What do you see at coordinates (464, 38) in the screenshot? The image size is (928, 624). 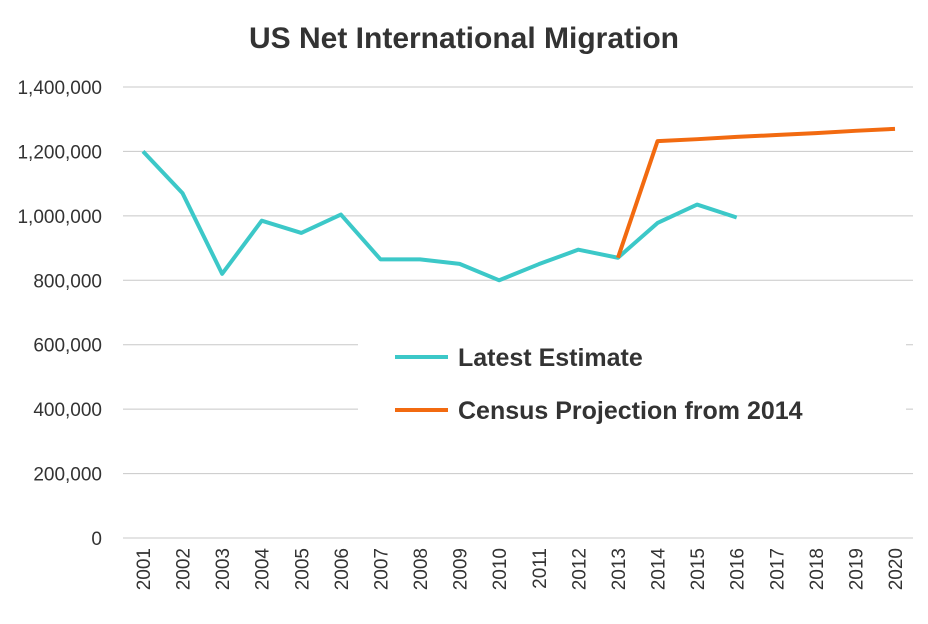 I see `chart-title: US Net International Migration` at bounding box center [464, 38].